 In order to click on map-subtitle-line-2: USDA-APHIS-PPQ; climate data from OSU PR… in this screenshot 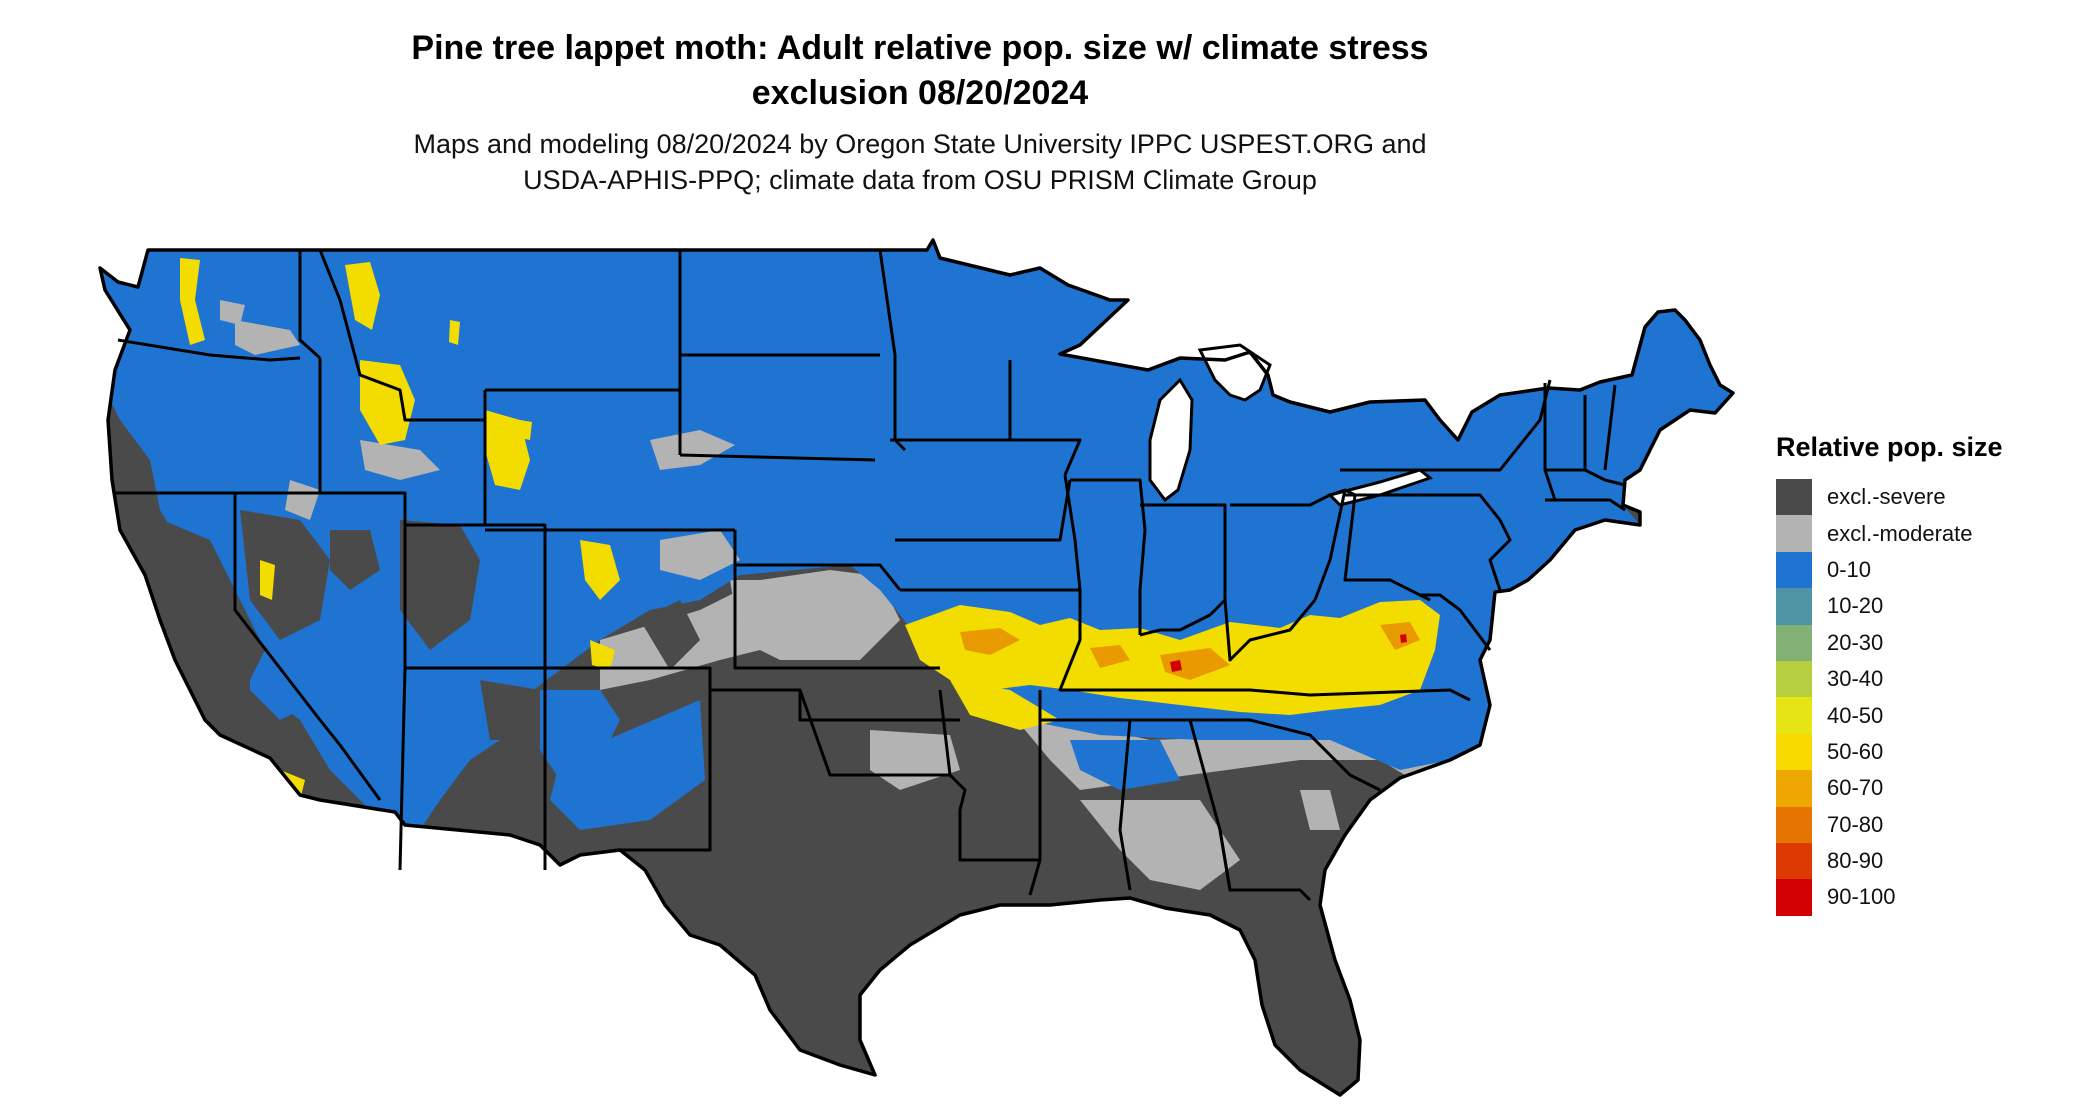, I will do `click(920, 180)`.